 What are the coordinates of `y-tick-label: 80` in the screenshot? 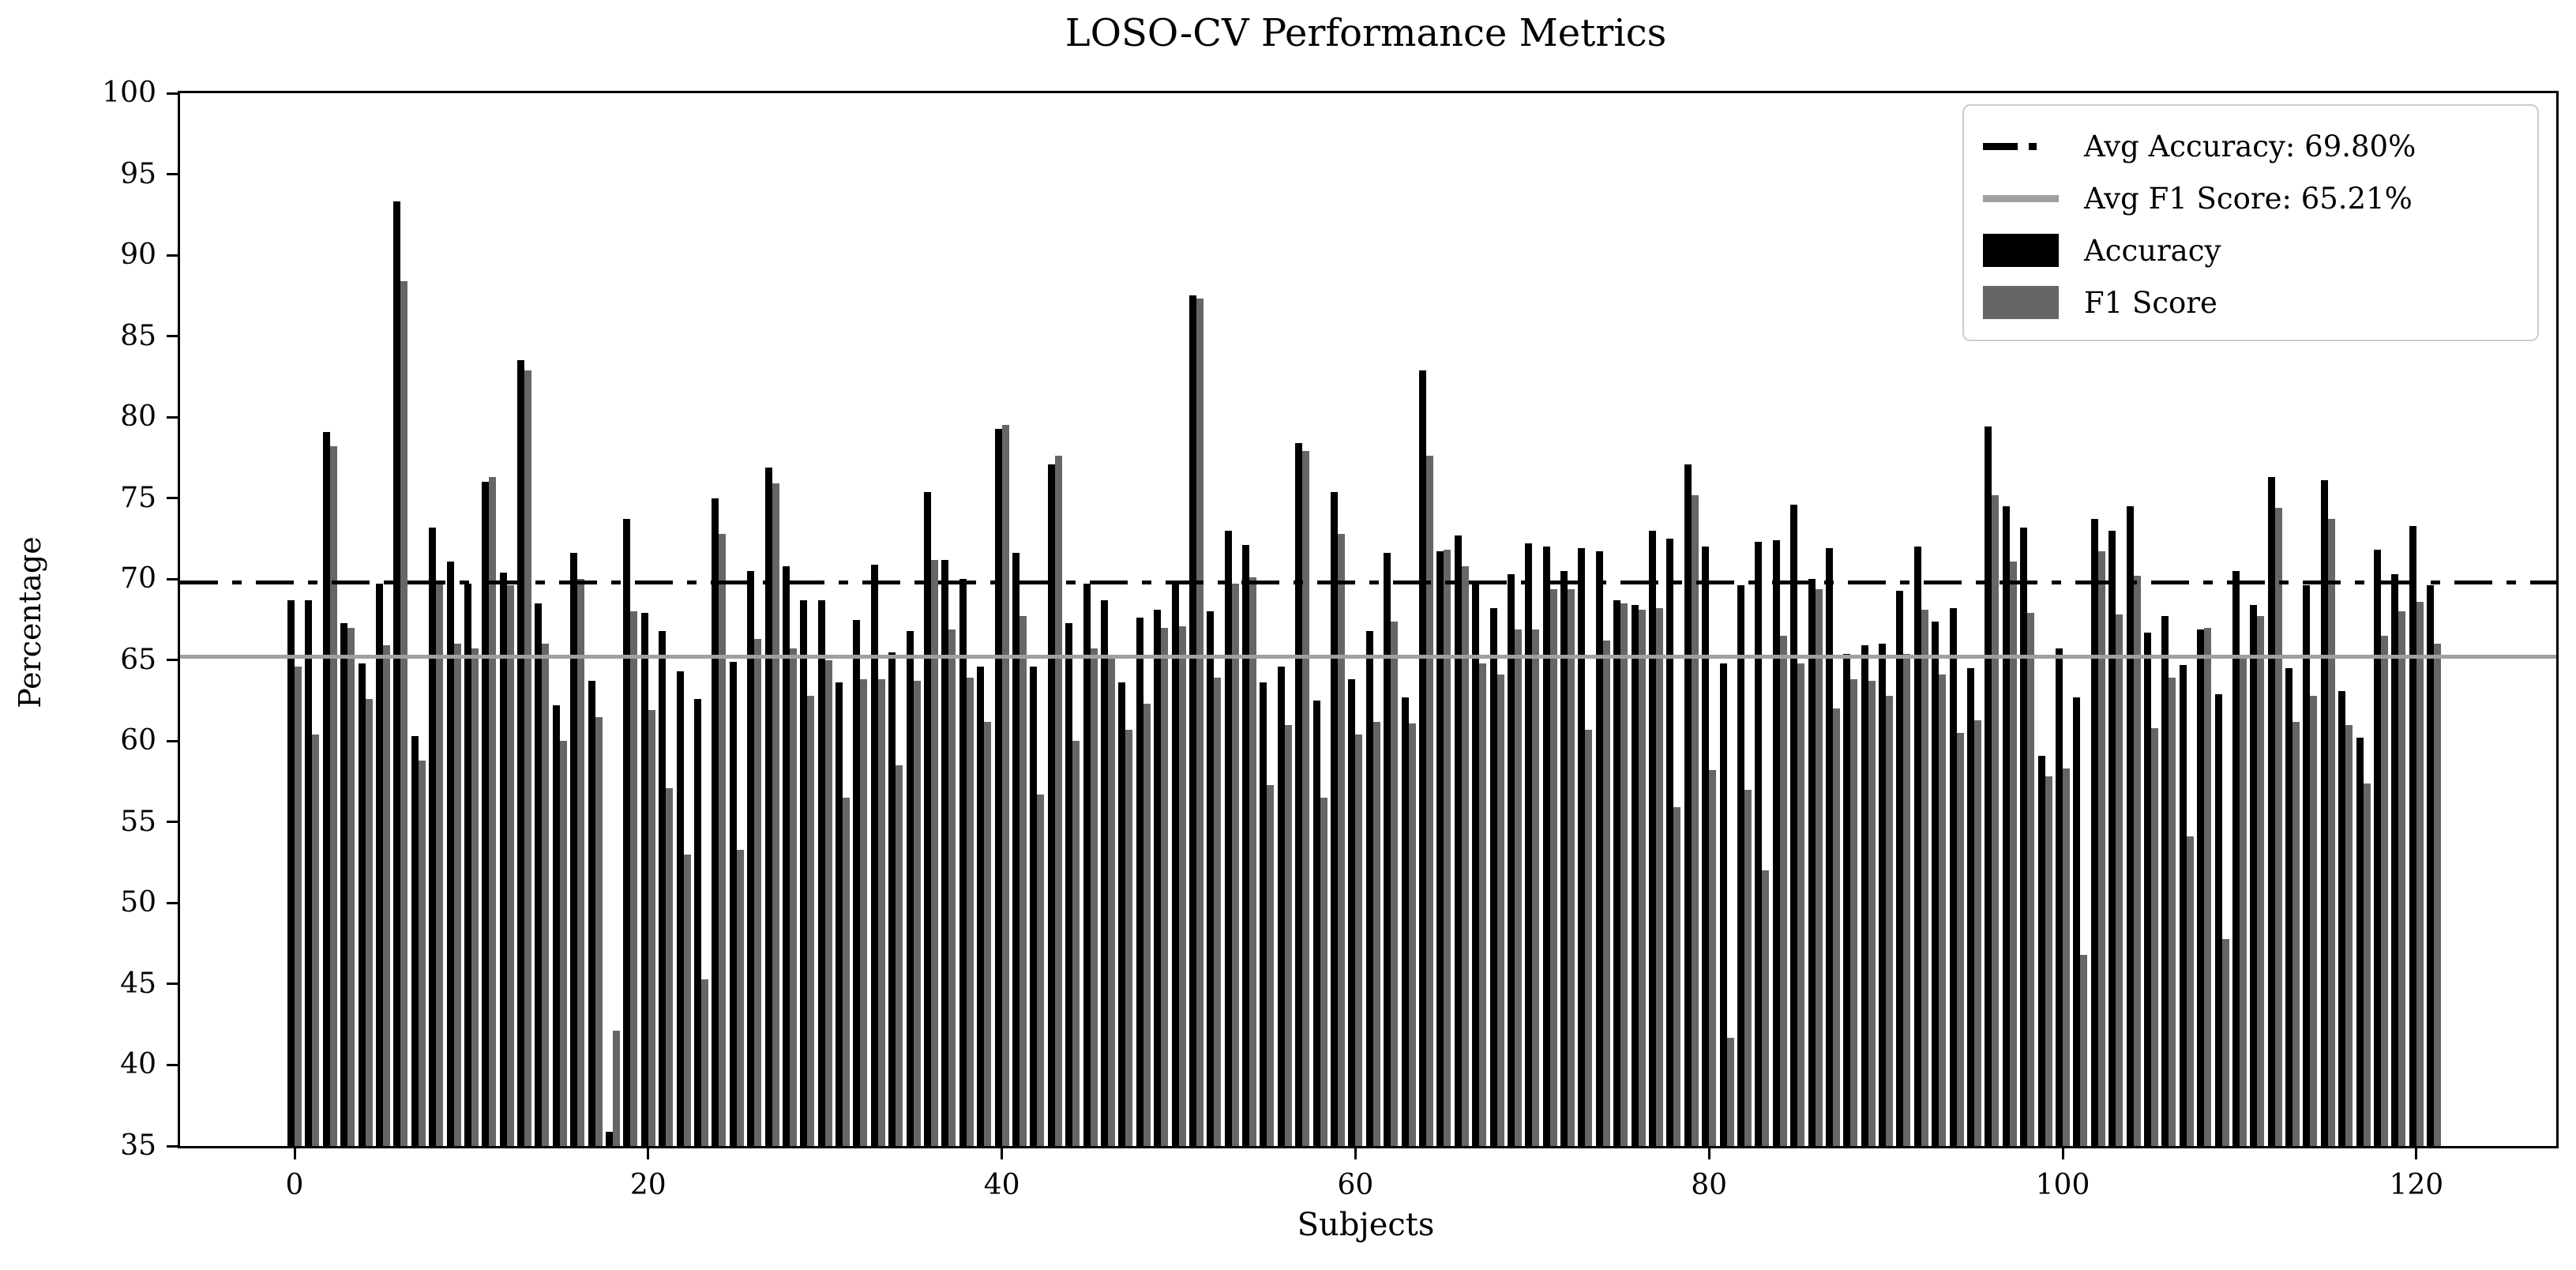 It's located at (138, 417).